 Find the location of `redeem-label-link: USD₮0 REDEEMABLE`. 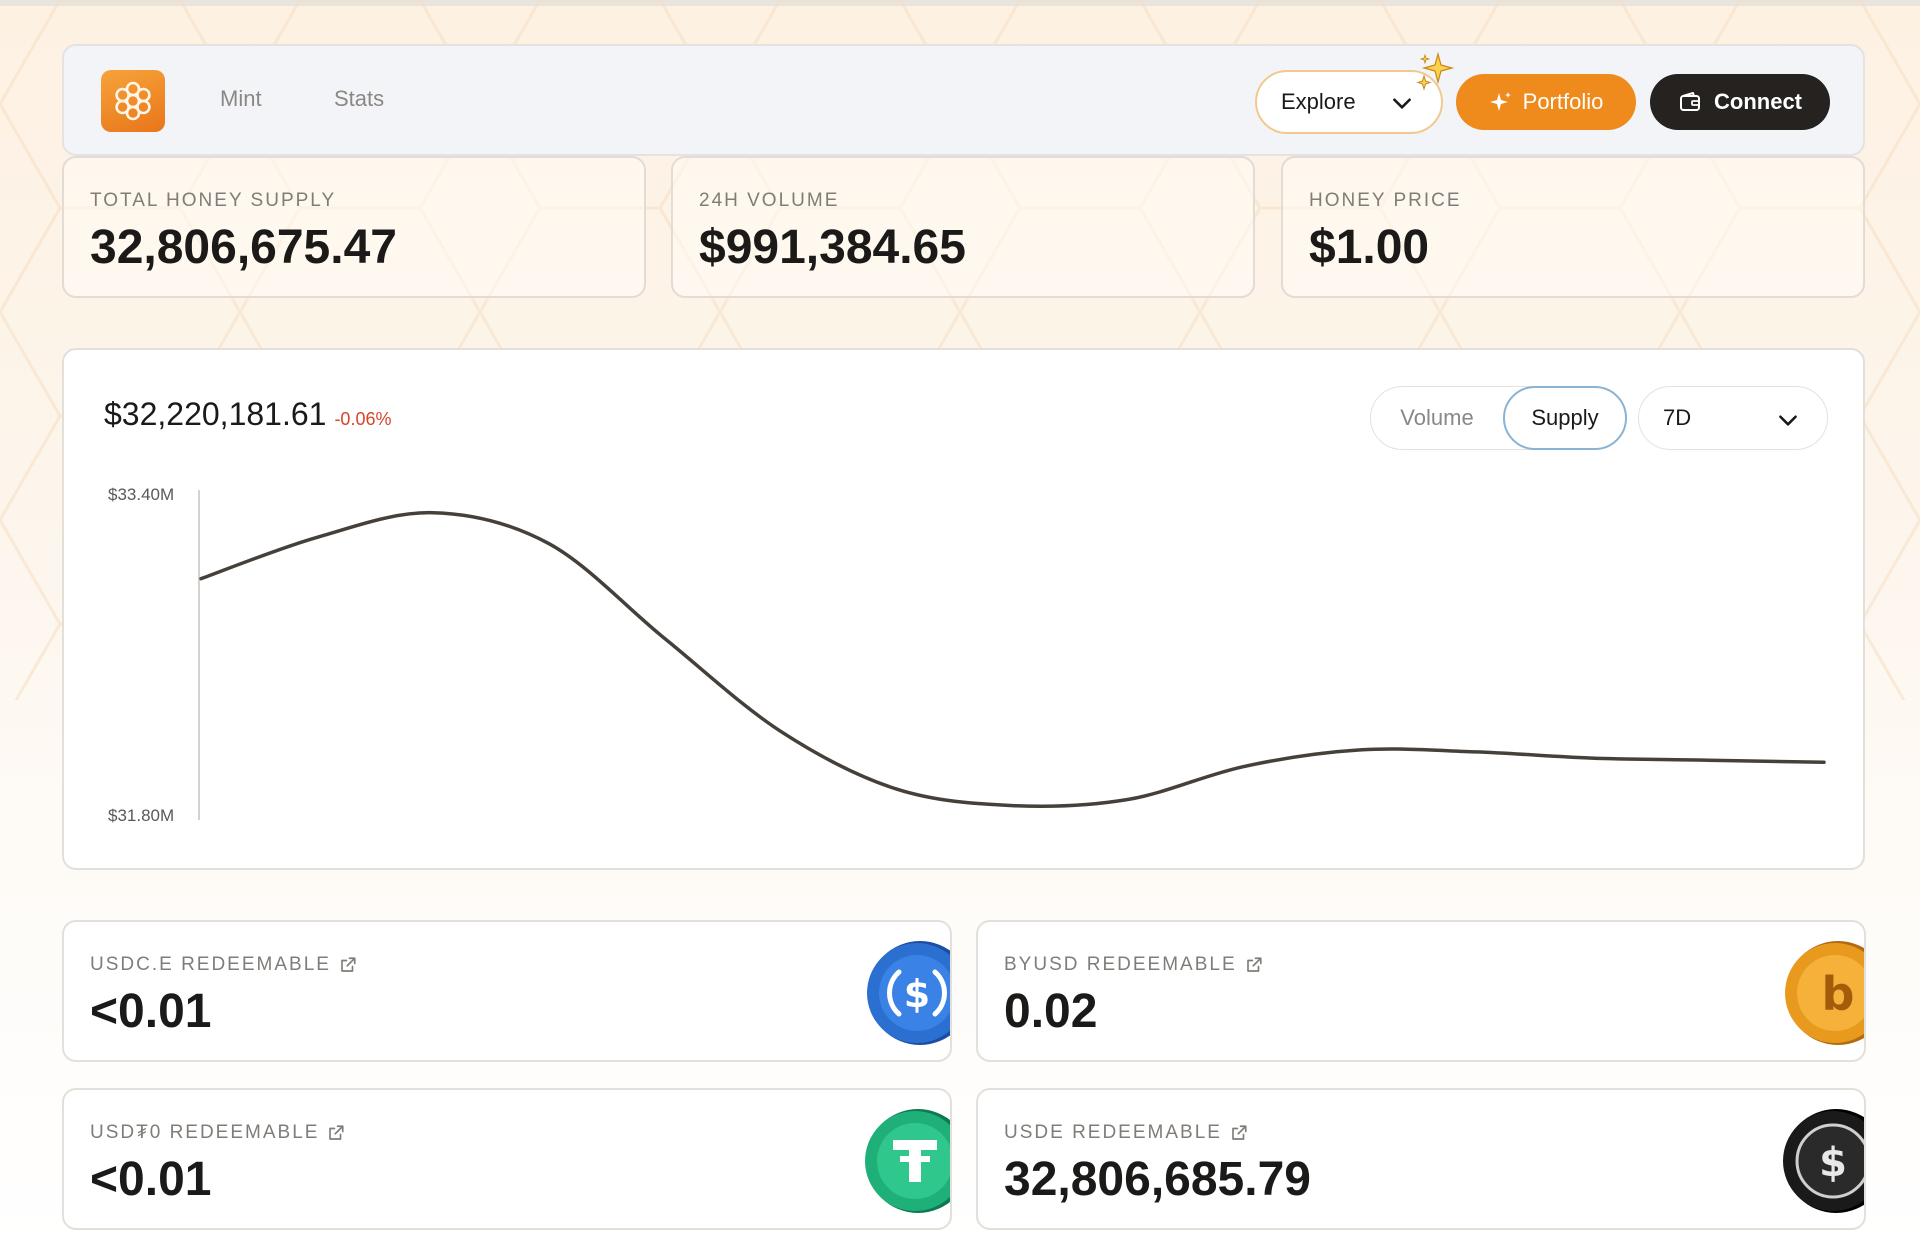

redeem-label-link: USD₮0 REDEEMABLE is located at coordinates (217, 1133).